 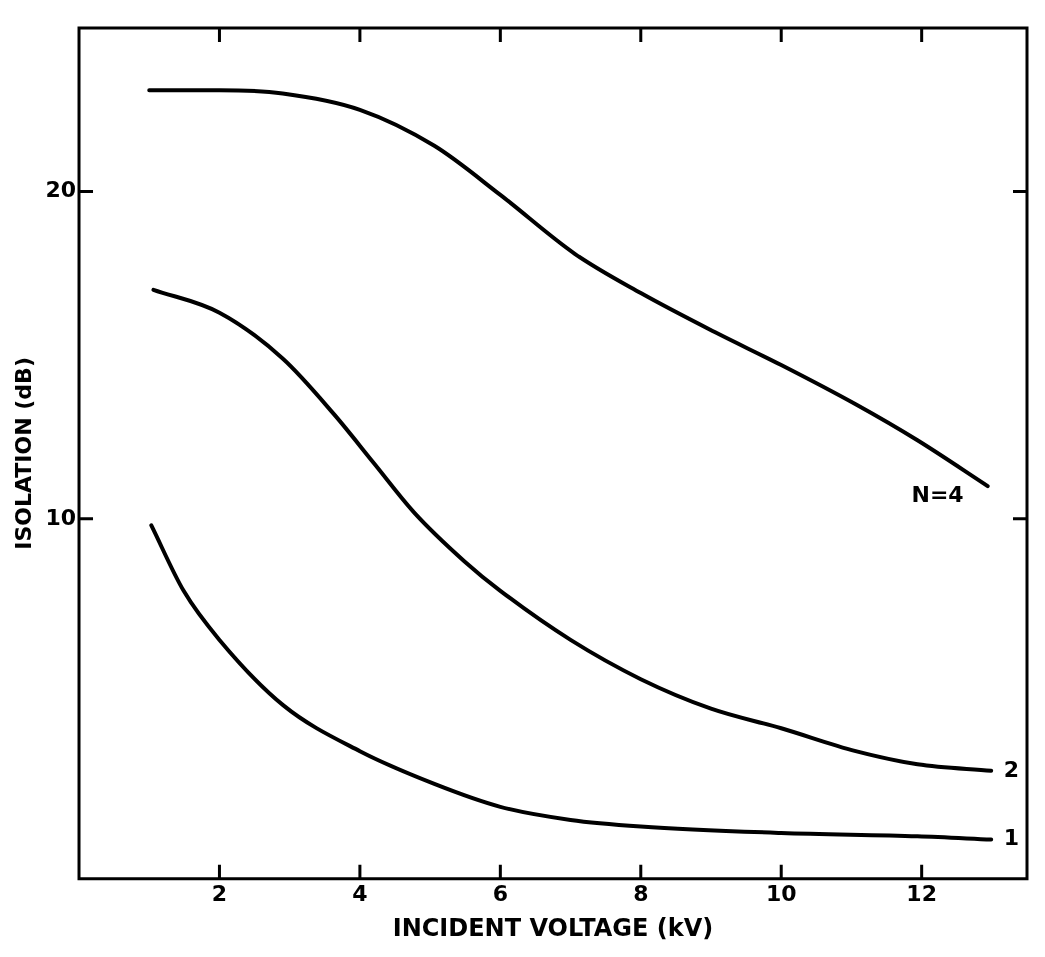 I want to click on x-tick-label: 4, so click(x=360, y=893).